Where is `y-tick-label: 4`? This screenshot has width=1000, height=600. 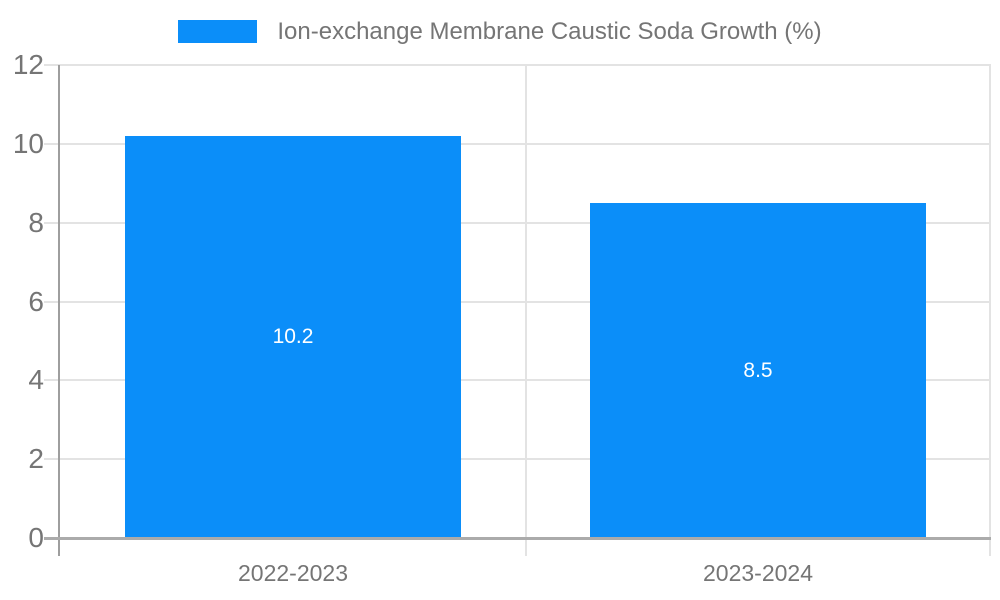 y-tick-label: 4 is located at coordinates (36, 380).